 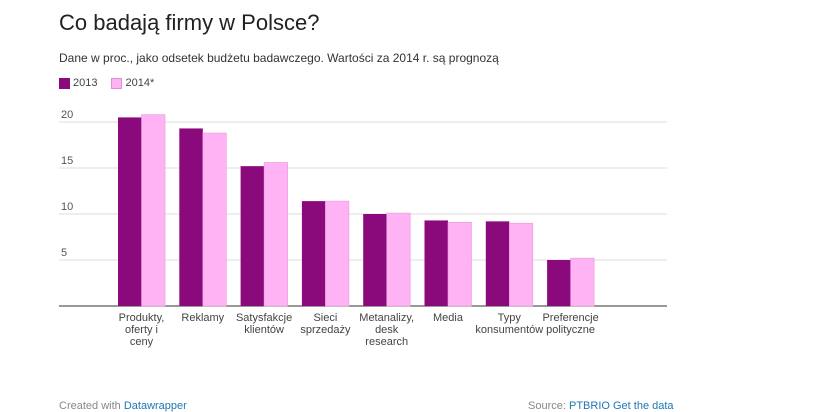 I want to click on category-label: desk, so click(x=387, y=330).